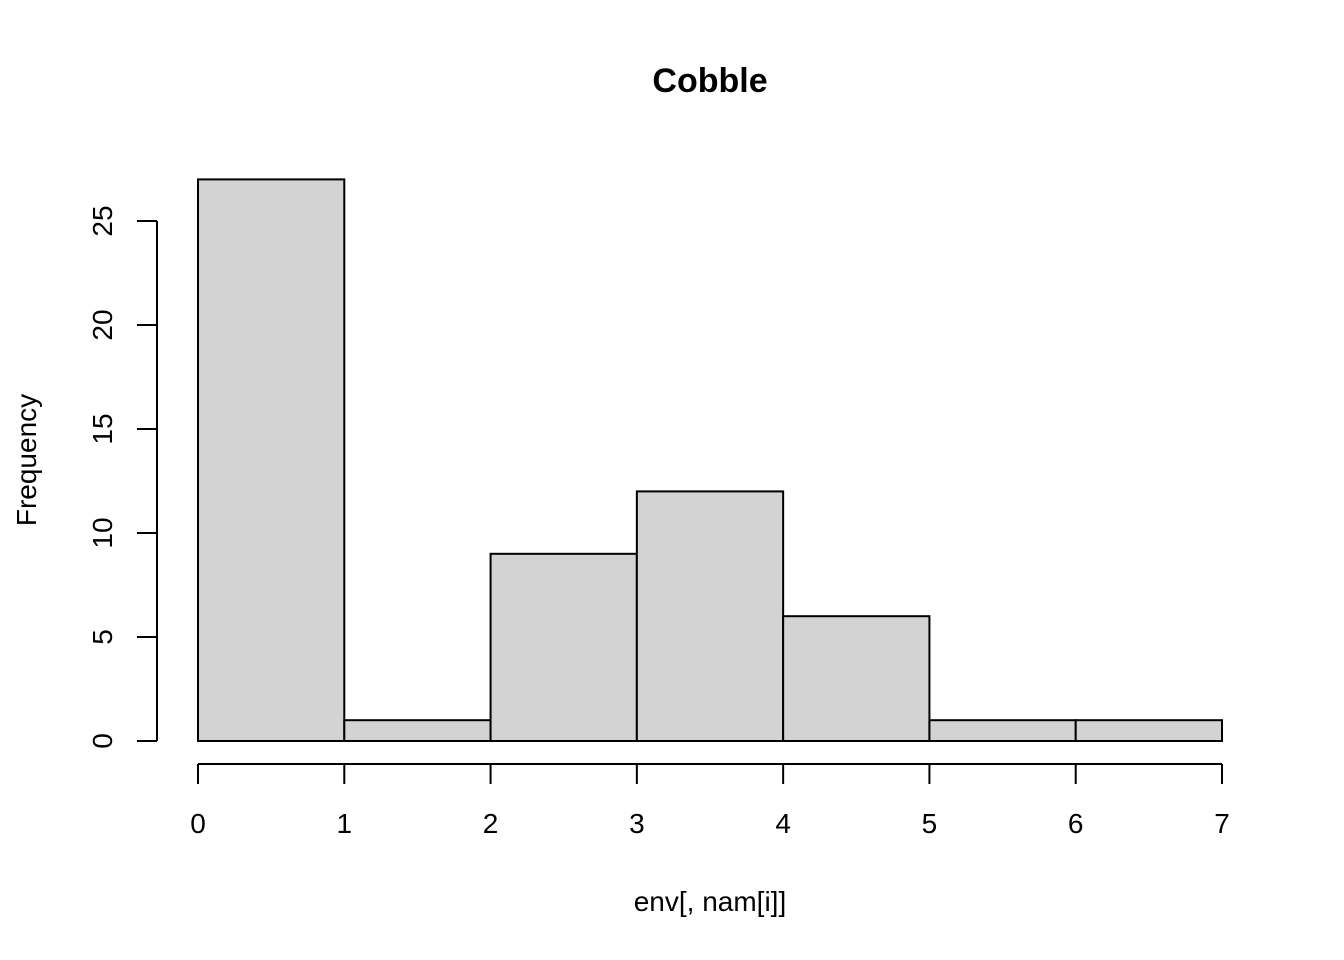 The width and height of the screenshot is (1344, 960). I want to click on x-tick-label-3: 3, so click(637, 823).